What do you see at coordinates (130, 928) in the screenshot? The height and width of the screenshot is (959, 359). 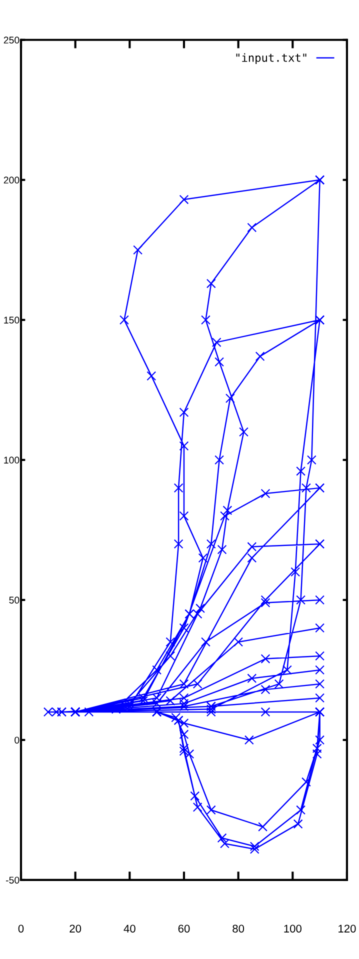 I see `x-tick-label: 40` at bounding box center [130, 928].